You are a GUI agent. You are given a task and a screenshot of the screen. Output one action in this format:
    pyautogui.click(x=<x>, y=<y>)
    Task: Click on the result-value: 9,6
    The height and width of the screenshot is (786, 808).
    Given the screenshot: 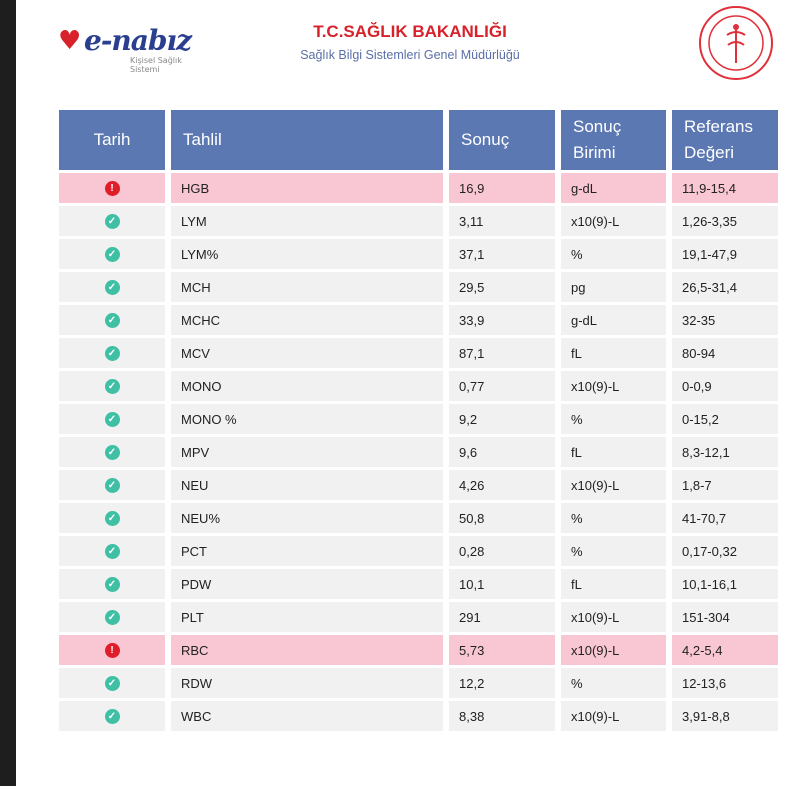 What is the action you would take?
    pyautogui.click(x=502, y=452)
    